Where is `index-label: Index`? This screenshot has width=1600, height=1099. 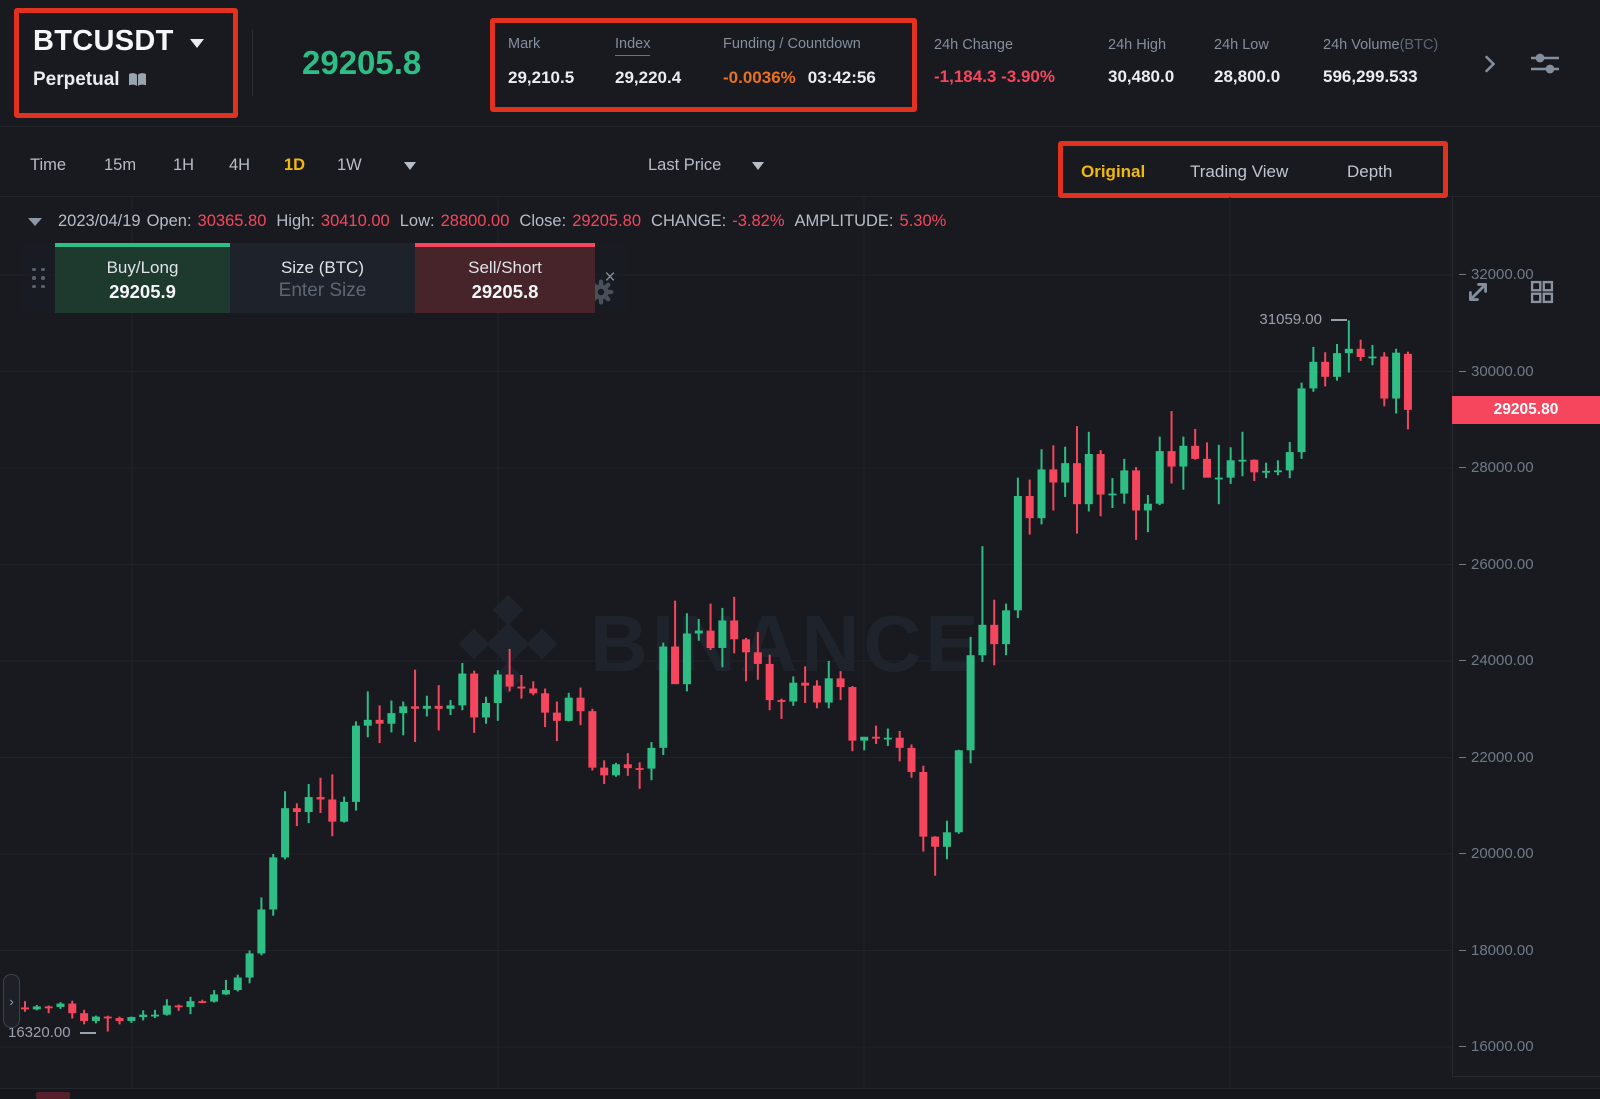 index-label: Index is located at coordinates (633, 46).